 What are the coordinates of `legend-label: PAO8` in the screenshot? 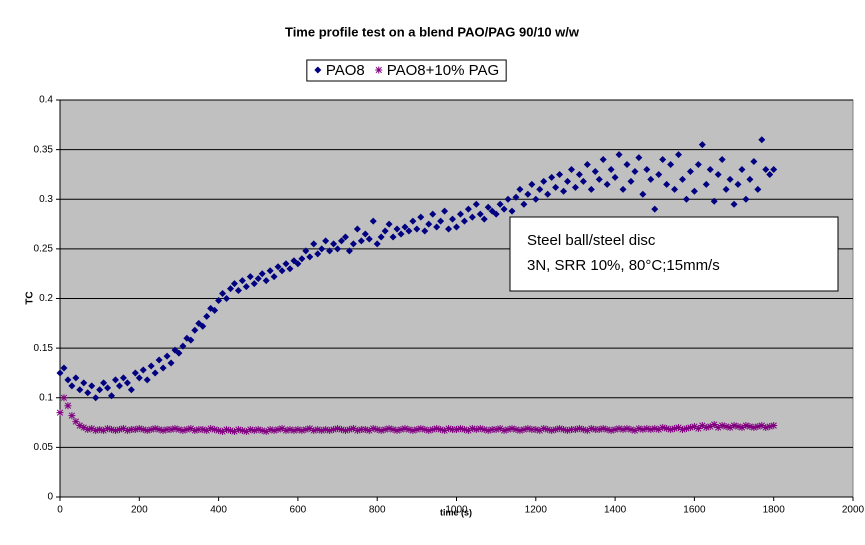 It's located at (345, 70).